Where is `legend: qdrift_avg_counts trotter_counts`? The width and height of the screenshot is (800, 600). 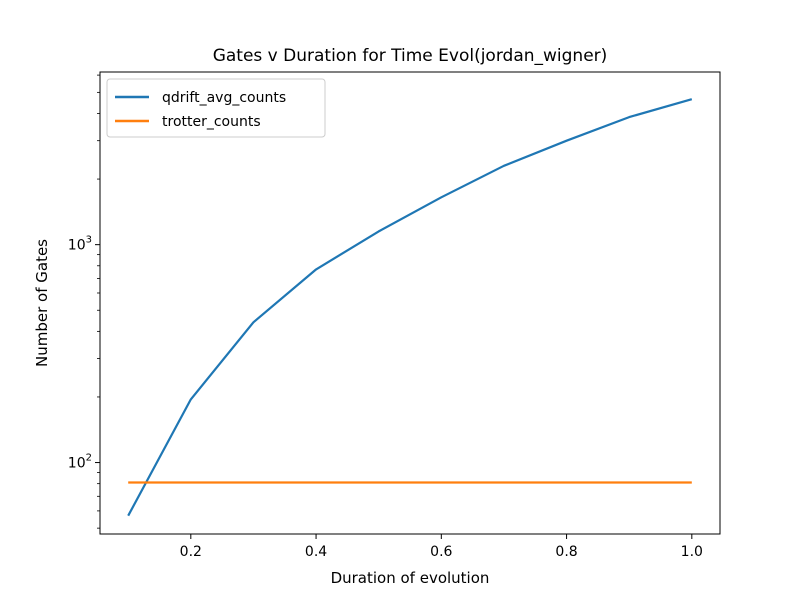 legend: qdrift_avg_counts trotter_counts is located at coordinates (216, 108).